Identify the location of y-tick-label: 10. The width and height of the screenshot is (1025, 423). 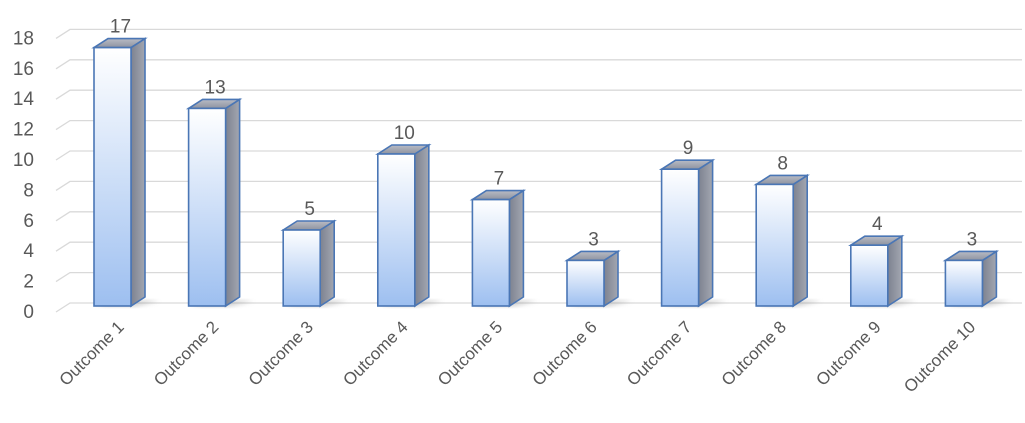
(23, 160).